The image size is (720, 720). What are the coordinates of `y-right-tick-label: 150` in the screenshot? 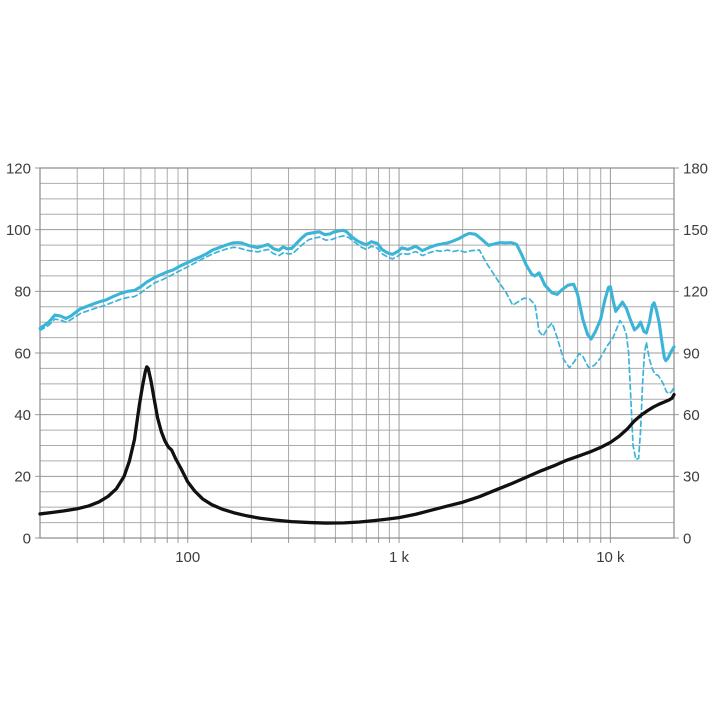 It's located at (695, 230).